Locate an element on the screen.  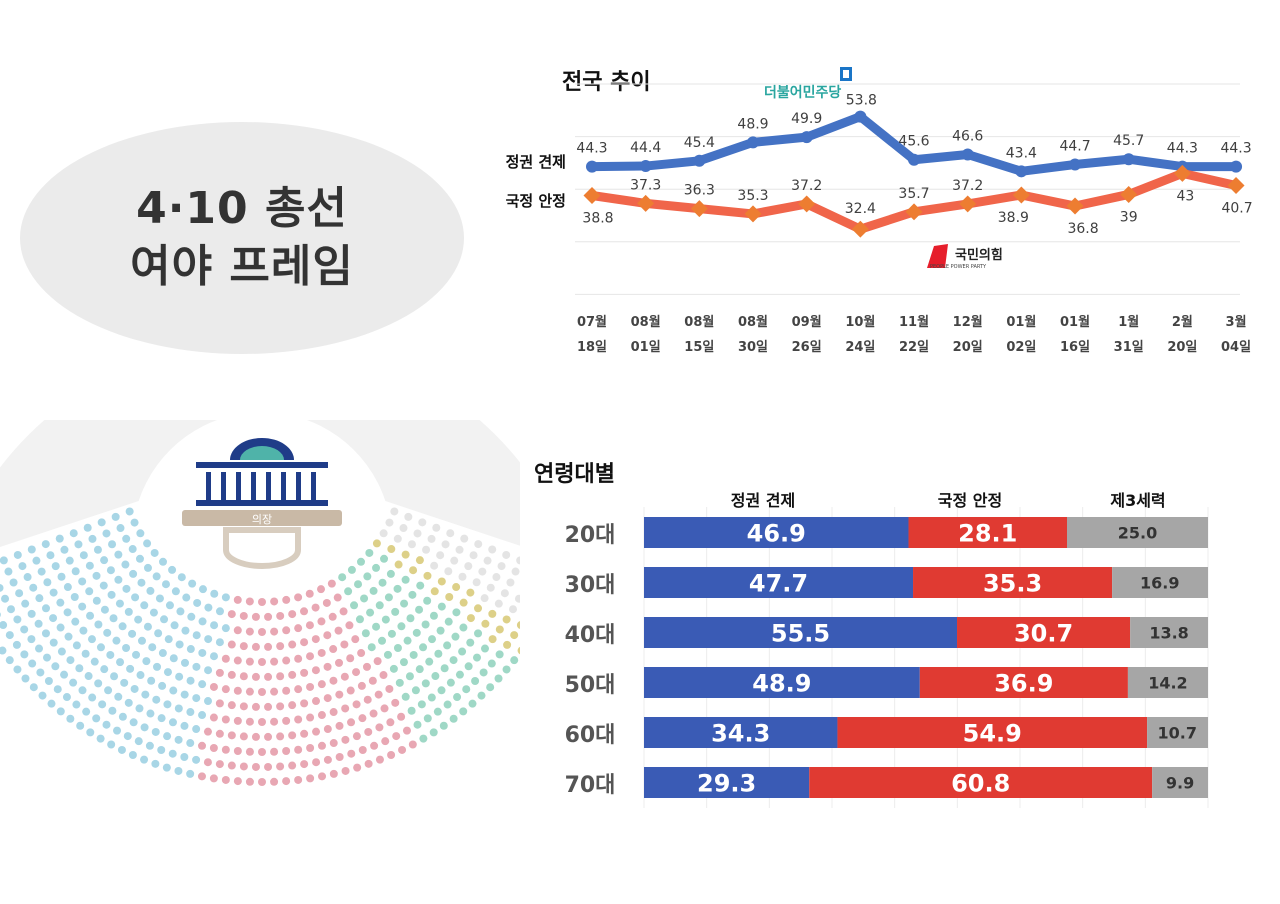
bar-label: 28.1 is located at coordinates (987, 534).